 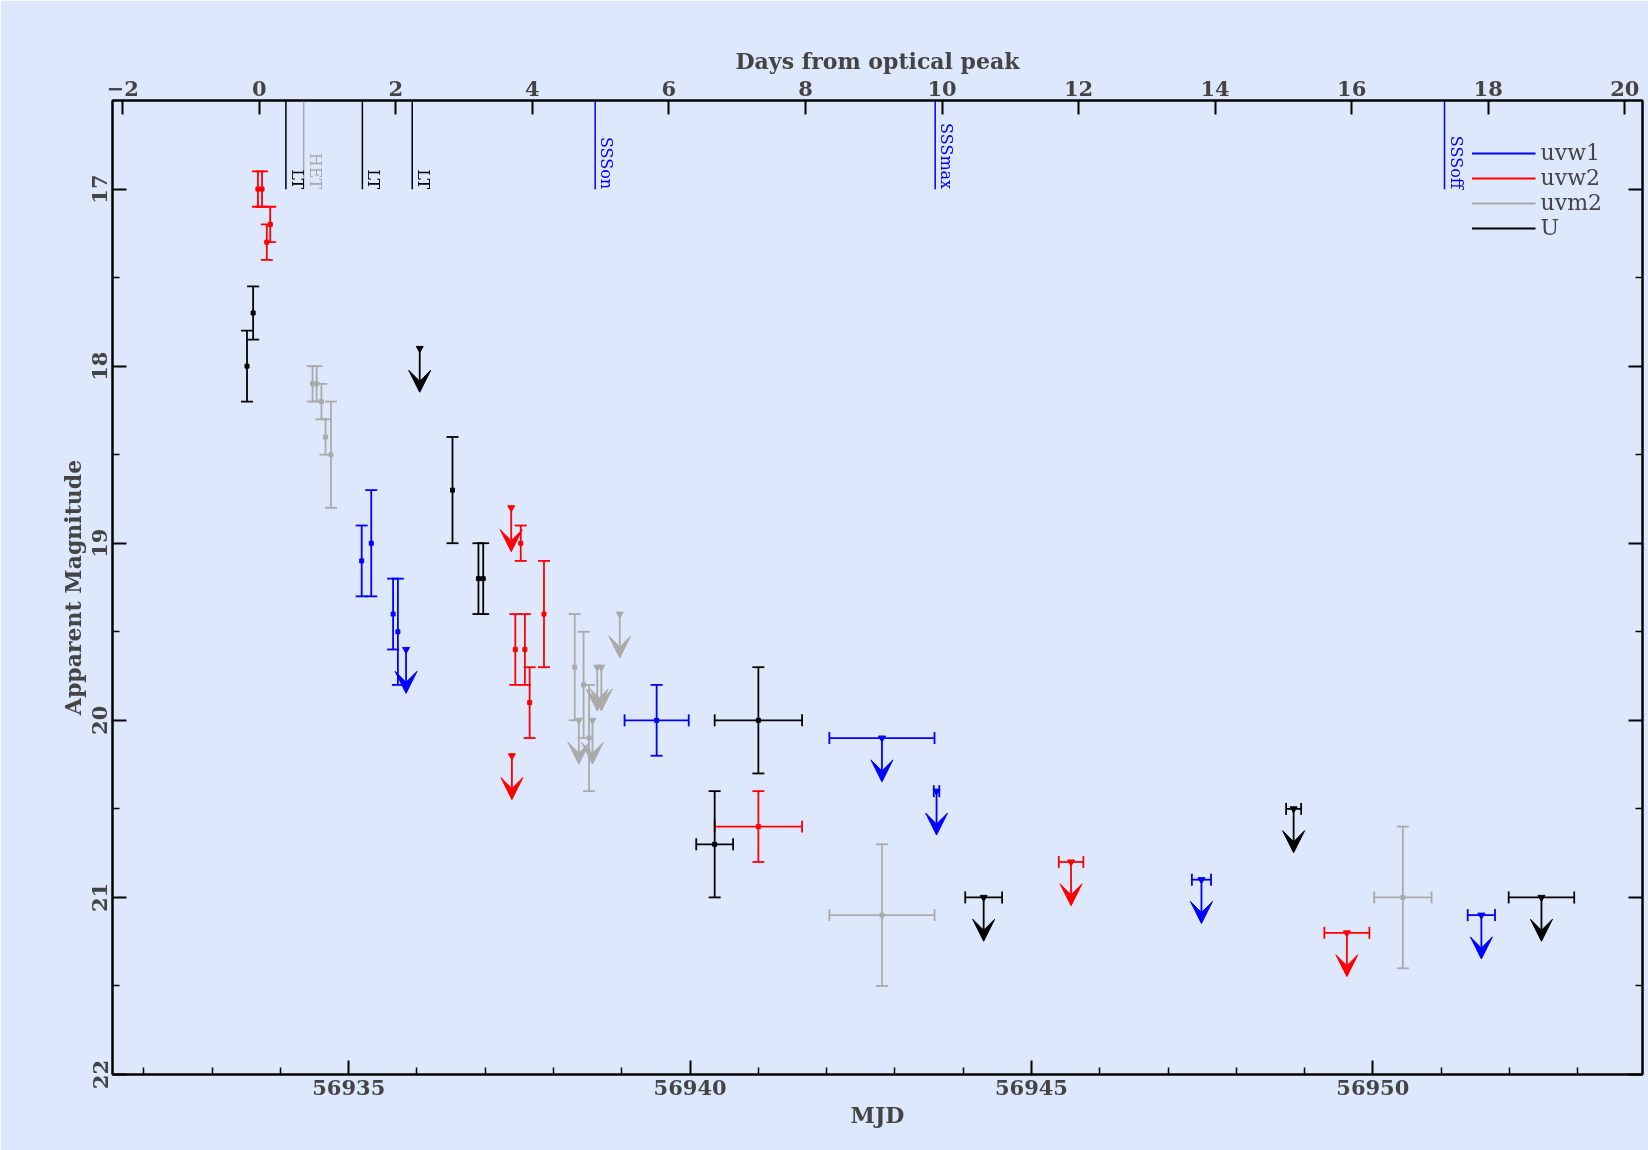 What do you see at coordinates (100, 366) in the screenshot?
I see `y-tick-label: 18` at bounding box center [100, 366].